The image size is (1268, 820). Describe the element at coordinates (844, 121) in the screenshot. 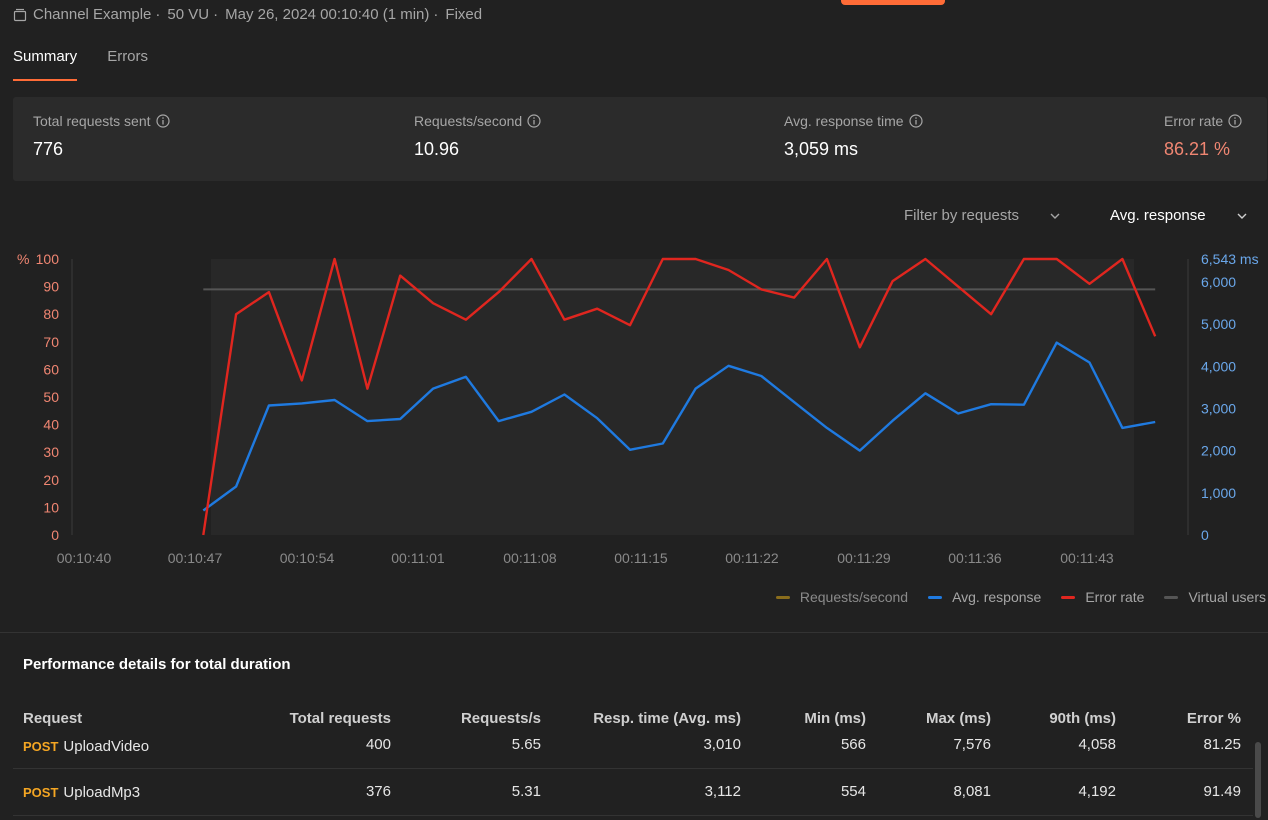

I see `stat-label: Avg. response time` at that location.